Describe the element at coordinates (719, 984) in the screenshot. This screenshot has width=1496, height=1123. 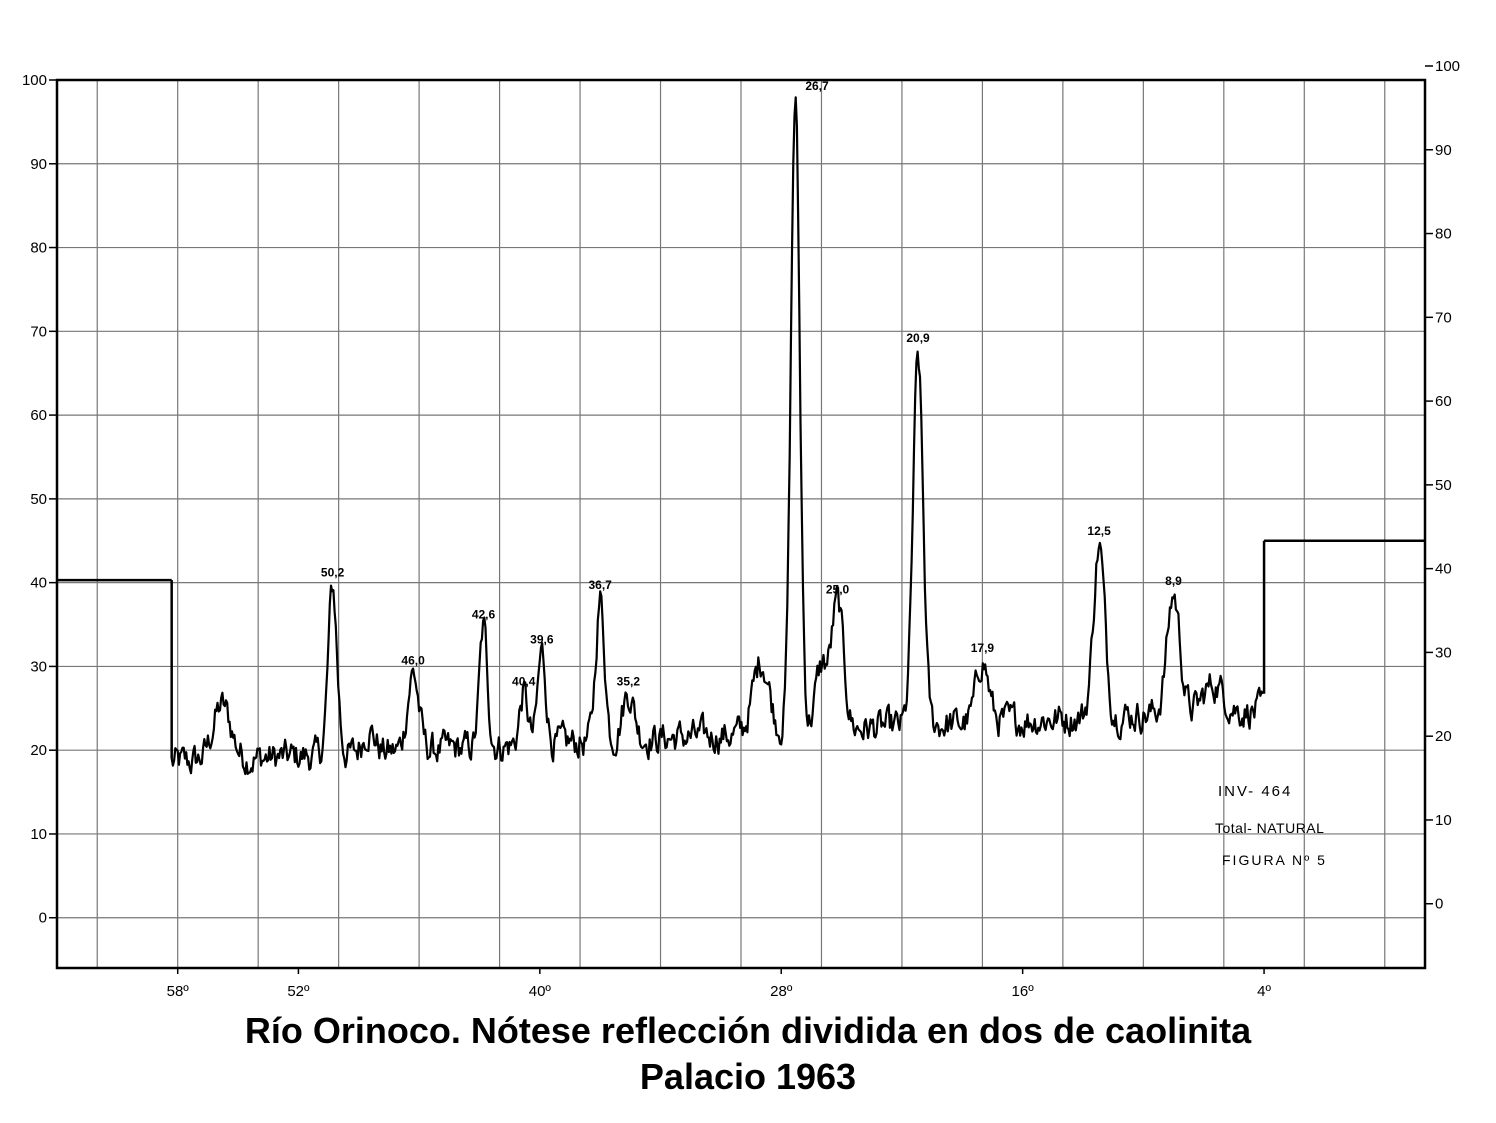
I see `x-axis: 58º 52º 40º 28º 16º 4º` at that location.